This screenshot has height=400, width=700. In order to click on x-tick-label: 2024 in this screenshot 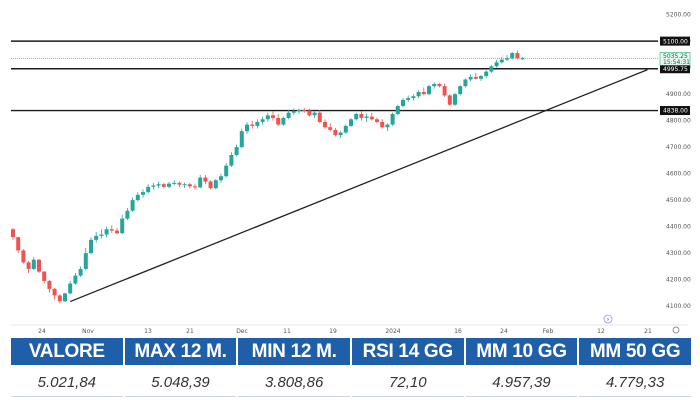, I will do `click(392, 331)`.